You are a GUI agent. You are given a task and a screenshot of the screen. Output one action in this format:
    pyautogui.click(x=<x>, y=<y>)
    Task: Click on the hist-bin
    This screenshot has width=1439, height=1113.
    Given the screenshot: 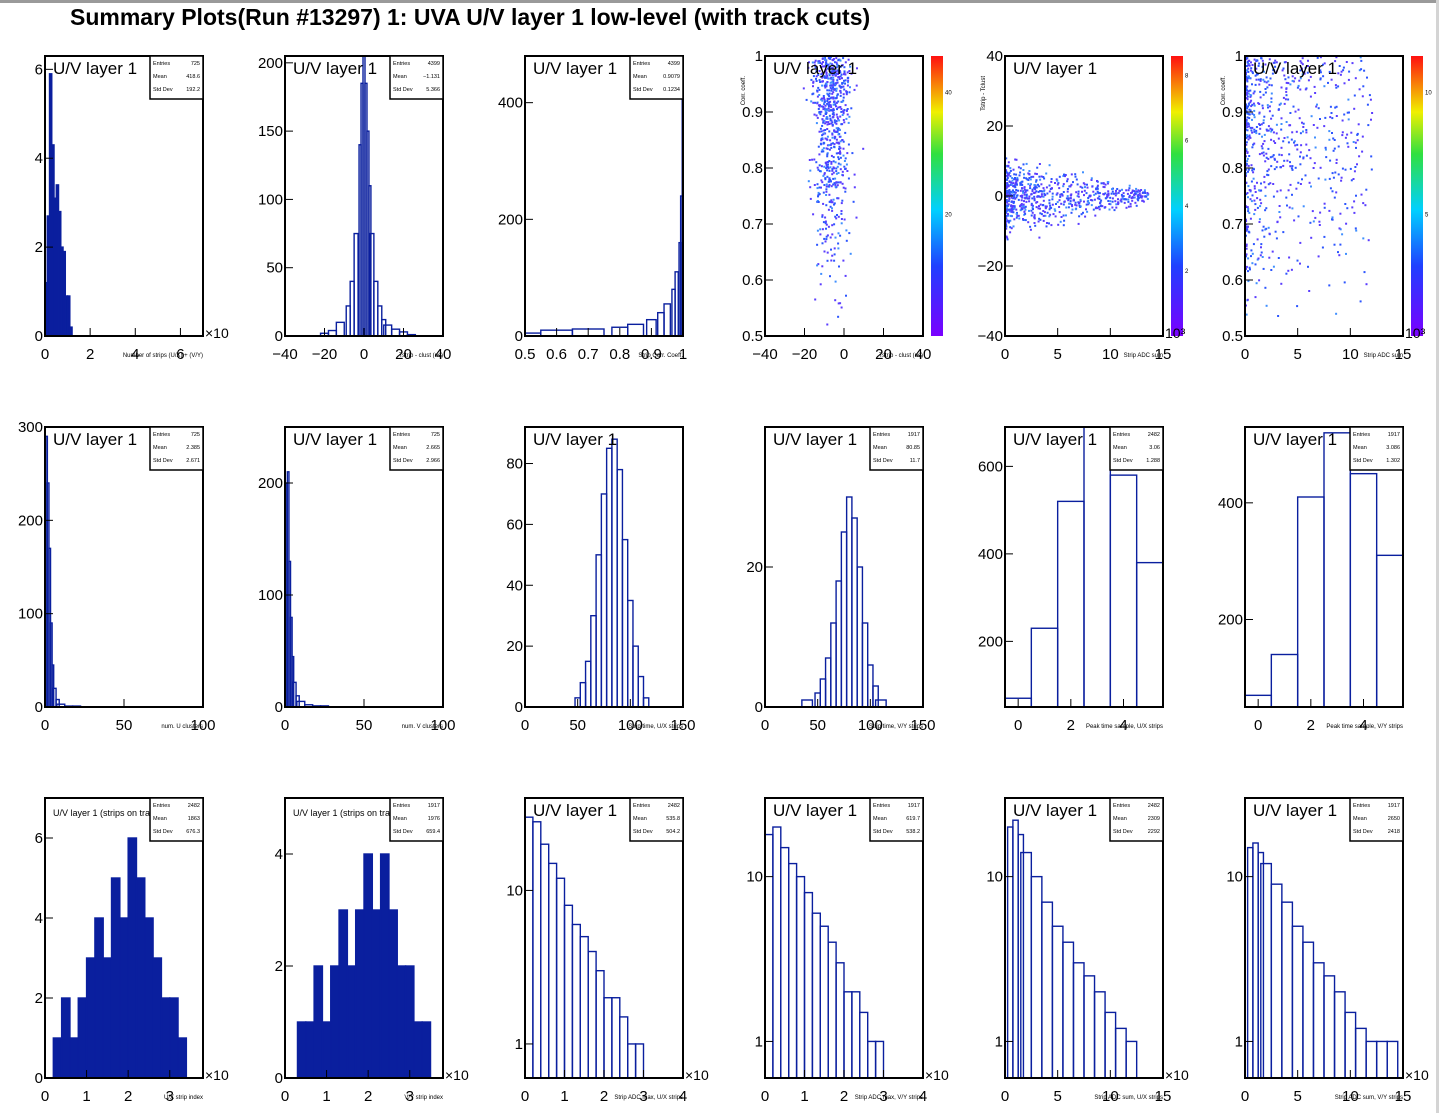 What is the action you would take?
    pyautogui.click(x=560, y=978)
    